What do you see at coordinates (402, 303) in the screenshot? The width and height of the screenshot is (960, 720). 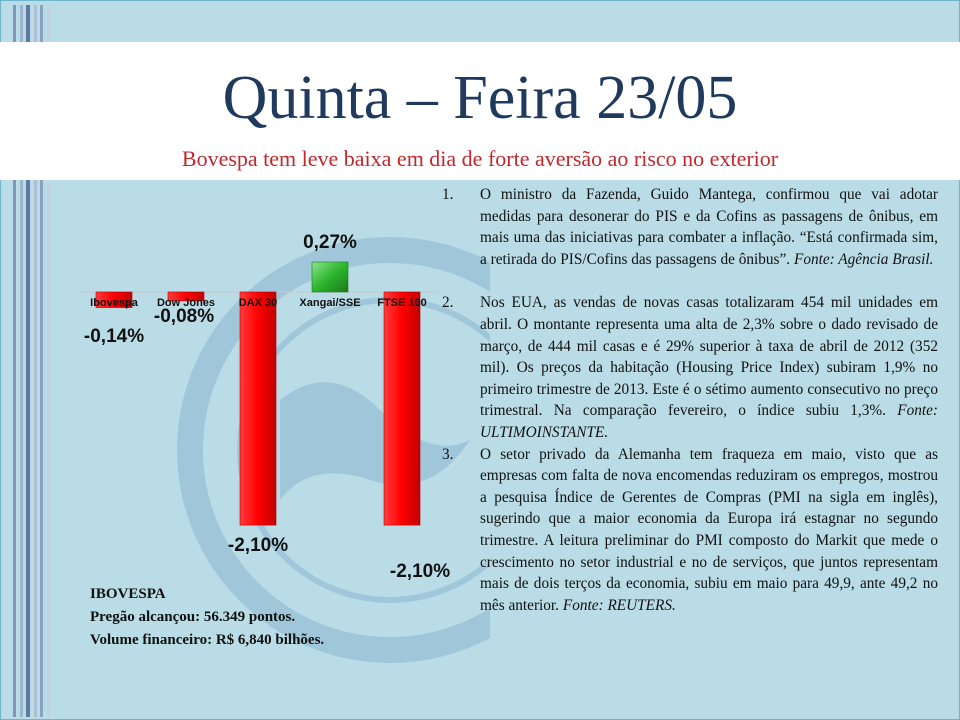 I see `chart-tick-label: FTSE 100` at bounding box center [402, 303].